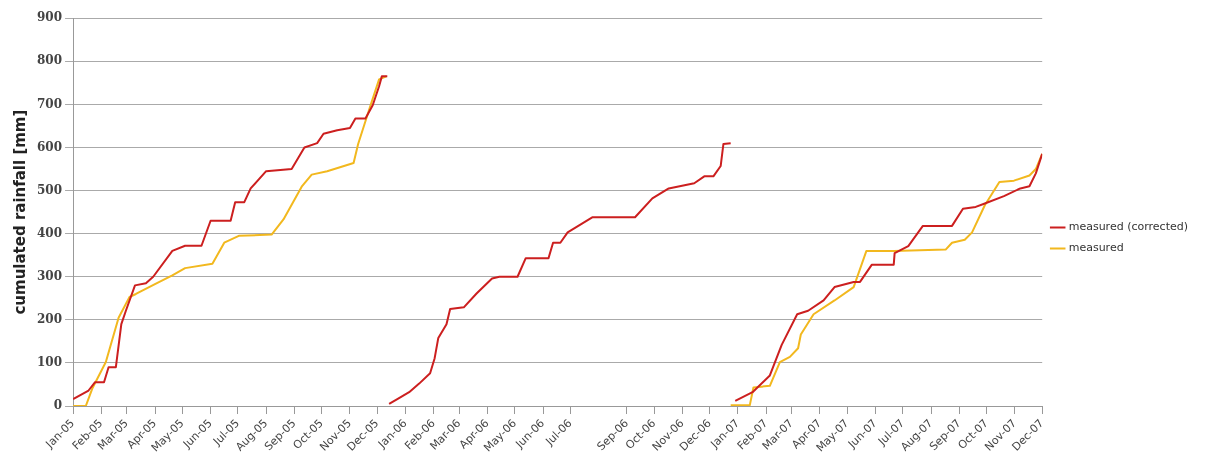  Describe the element at coordinates (49, 146) in the screenshot. I see `y-tick-label: 600` at that location.